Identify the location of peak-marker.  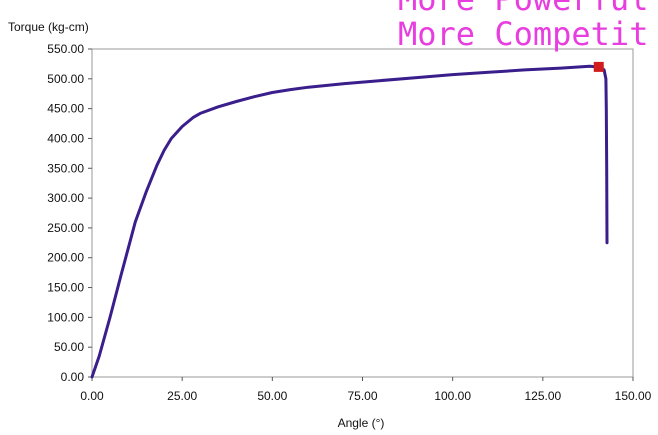
(598, 66).